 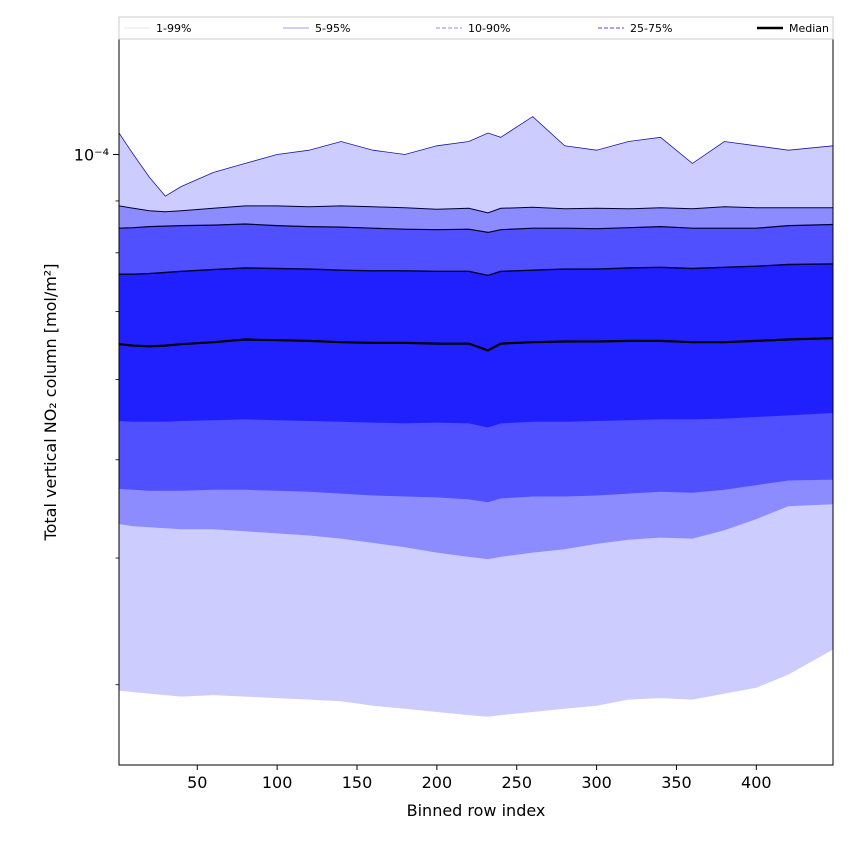 I want to click on legend: 1-99% 5-95% 10-90% 25-75% Median, so click(x=476, y=28).